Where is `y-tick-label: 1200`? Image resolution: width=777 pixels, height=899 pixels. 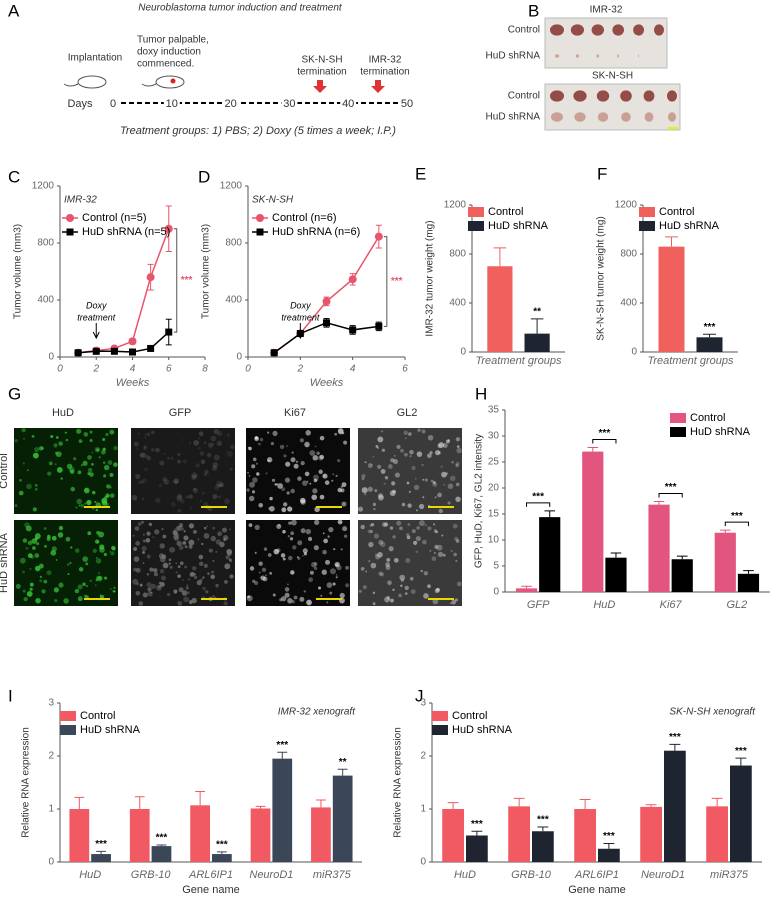 y-tick-label: 1200 is located at coordinates (455, 205).